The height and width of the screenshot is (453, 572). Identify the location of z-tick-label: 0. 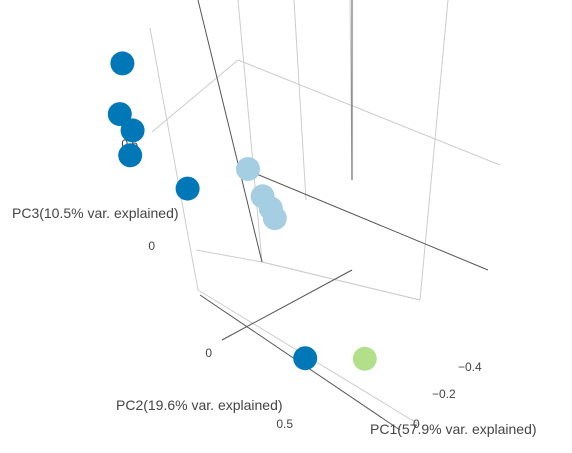
(151, 246).